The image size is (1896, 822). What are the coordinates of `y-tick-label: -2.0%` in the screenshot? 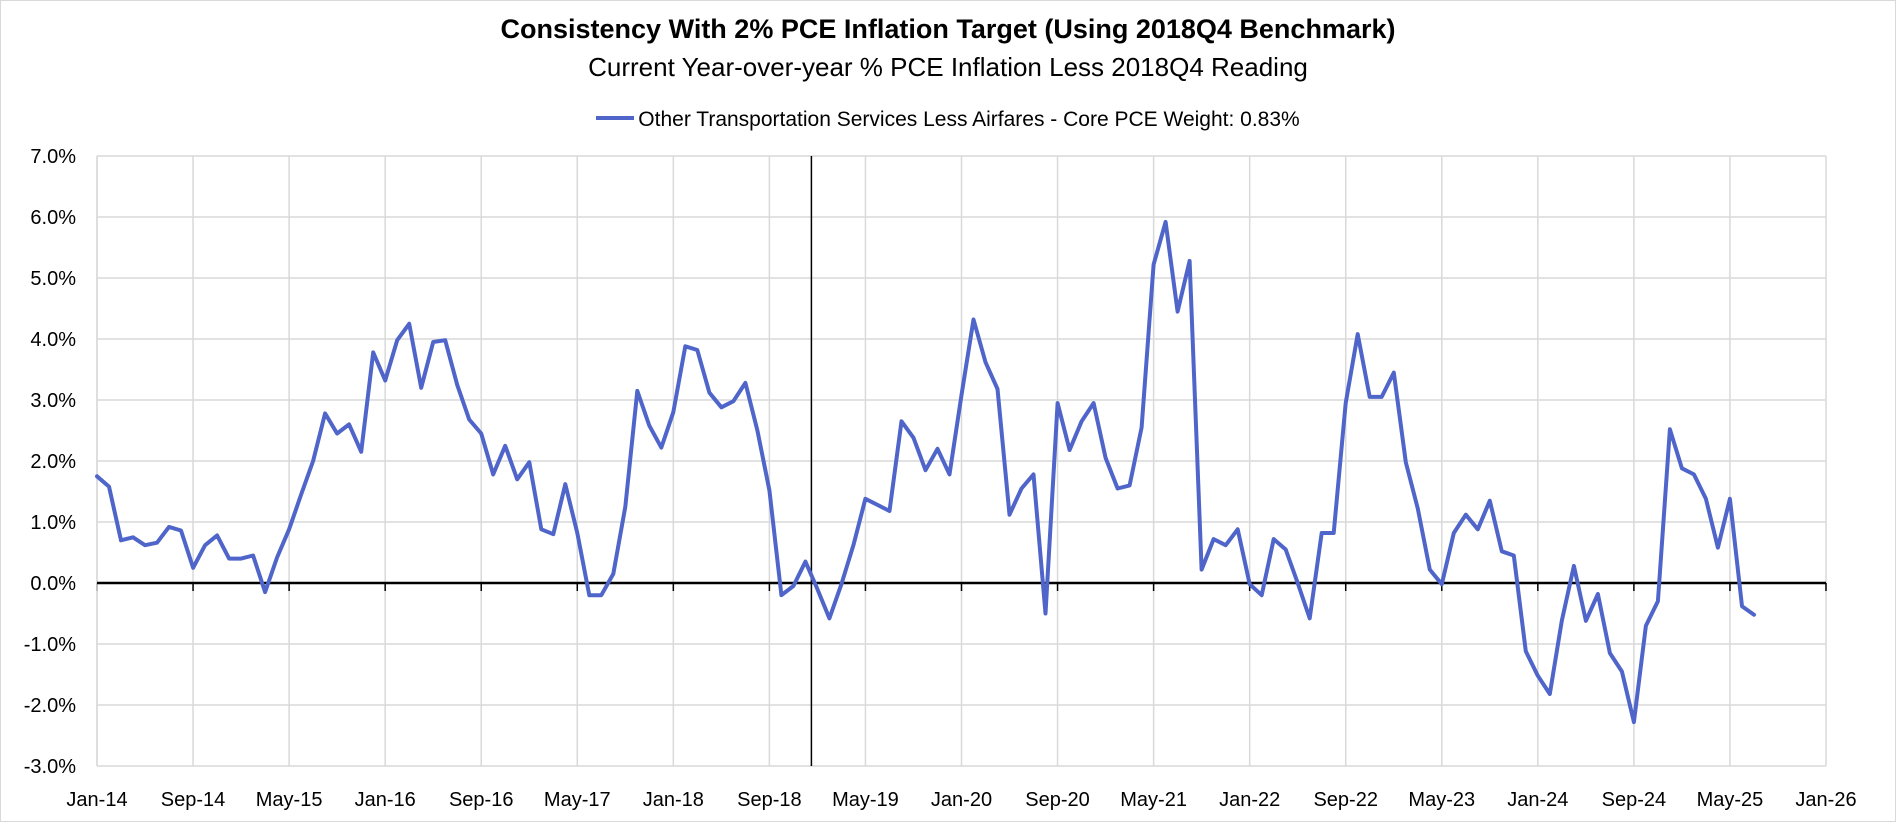 It's located at (50, 706).